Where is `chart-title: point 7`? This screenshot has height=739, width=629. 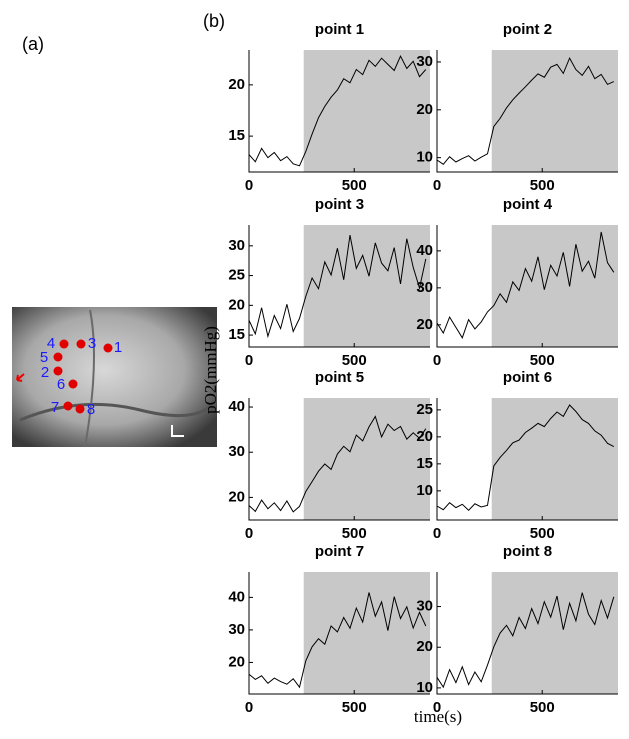
chart-title: point 7 is located at coordinates (339, 551).